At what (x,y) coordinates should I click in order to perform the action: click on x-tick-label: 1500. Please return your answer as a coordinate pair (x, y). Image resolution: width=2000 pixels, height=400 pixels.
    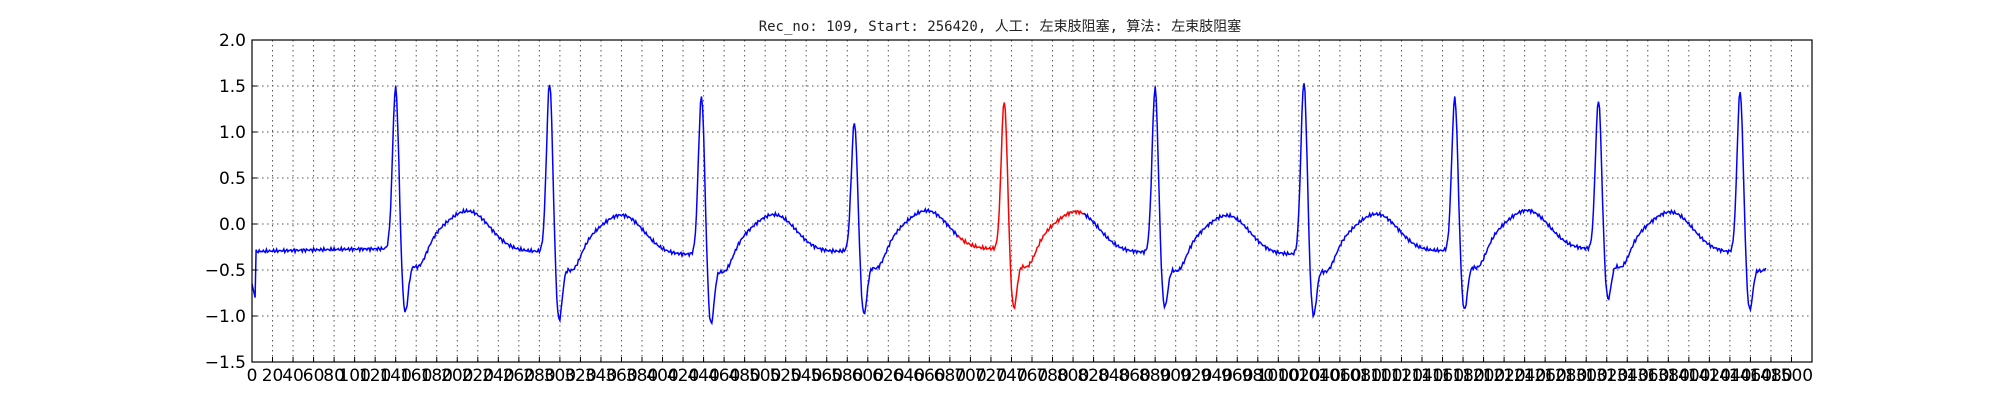
    Looking at the image, I should click on (1791, 376).